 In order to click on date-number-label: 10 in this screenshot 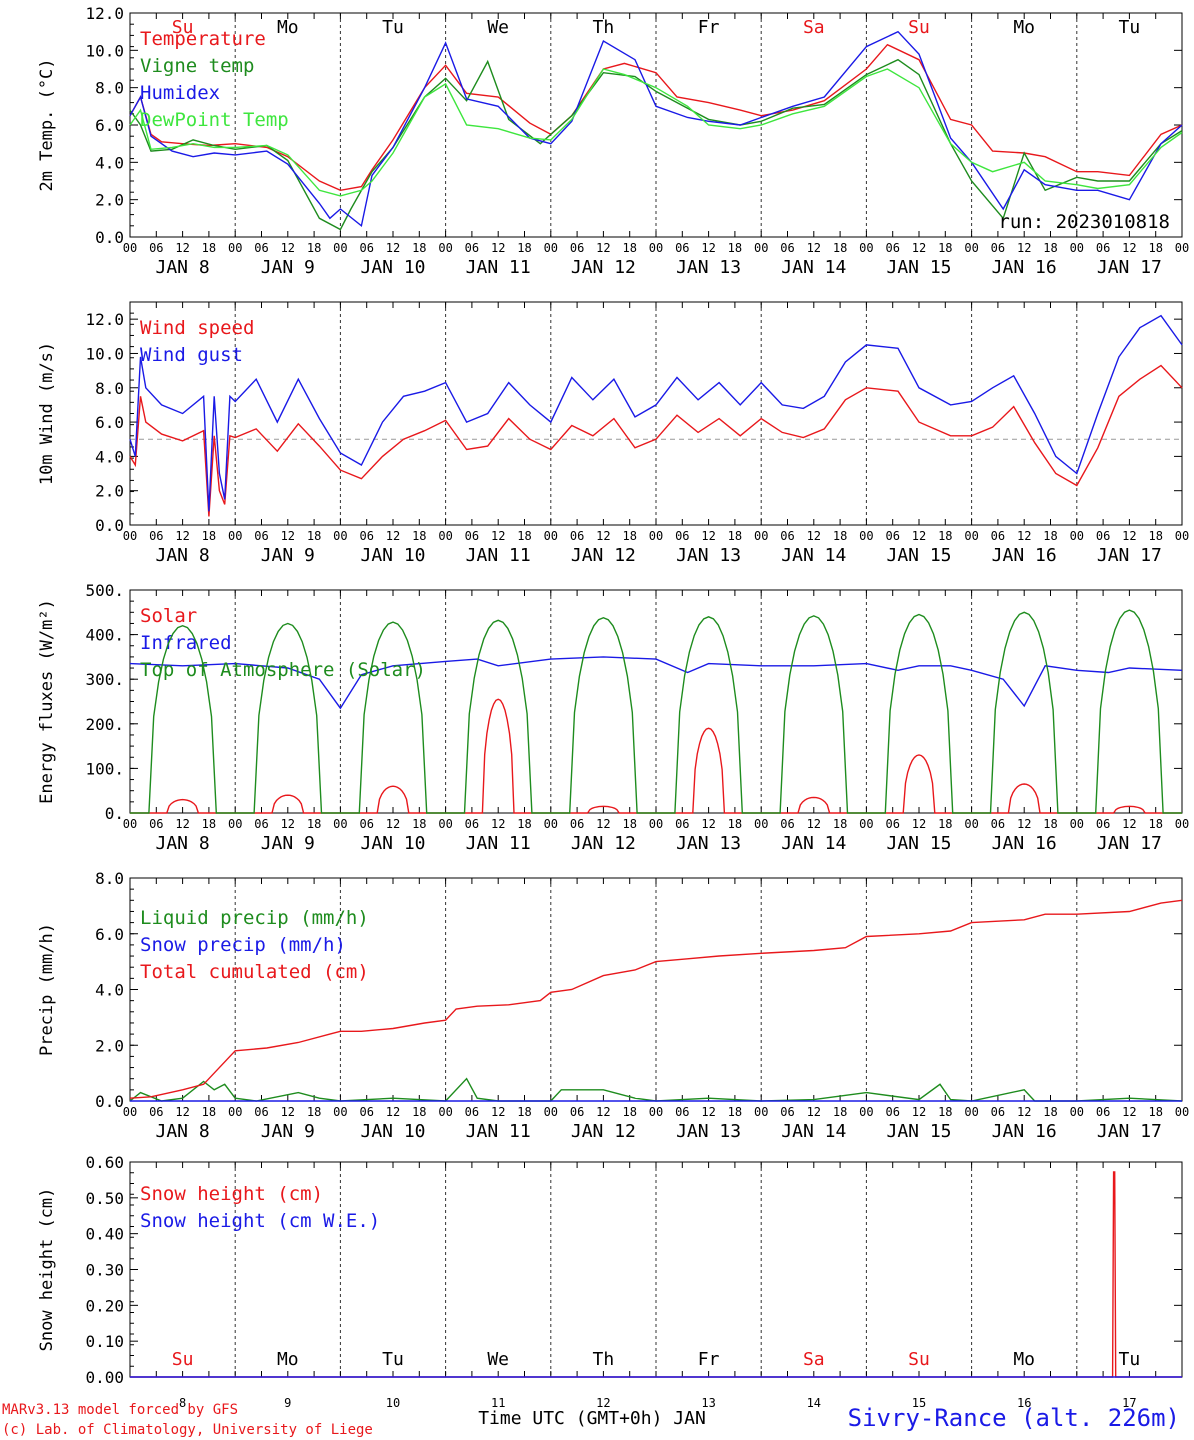, I will do `click(393, 1403)`.